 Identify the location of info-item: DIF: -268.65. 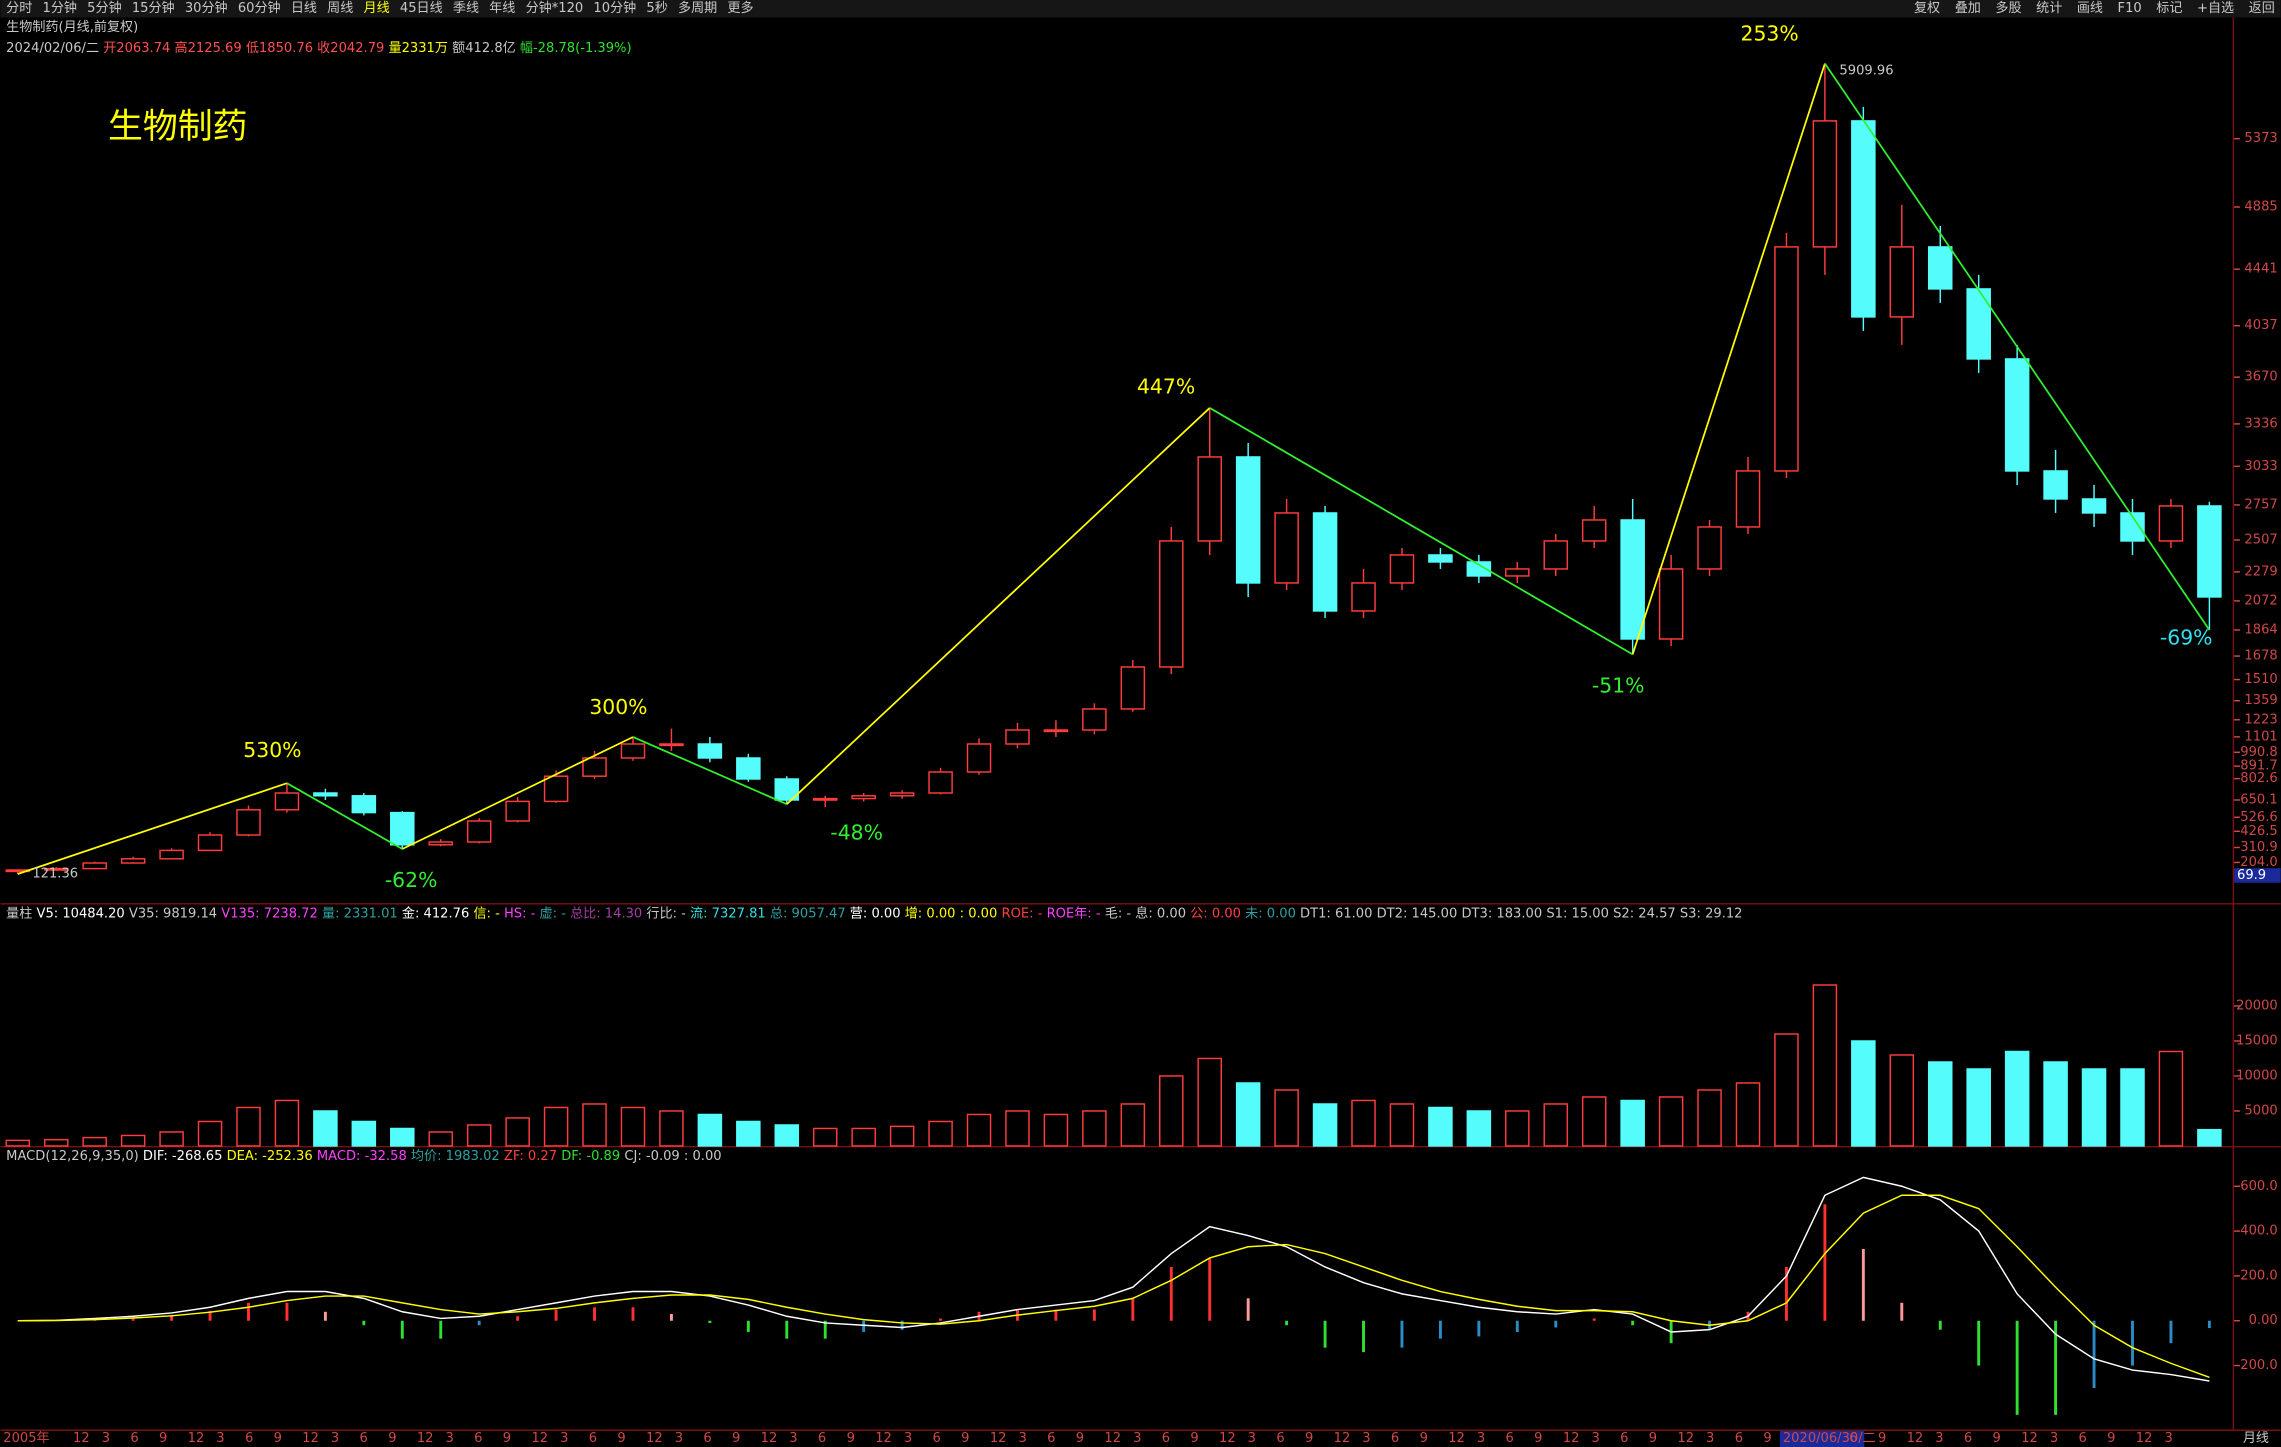
(185, 1156).